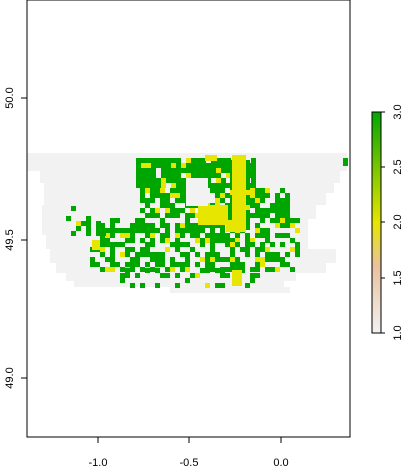  Describe the element at coordinates (398, 221) in the screenshot. I see `legend-tick-label: 2.0` at that location.